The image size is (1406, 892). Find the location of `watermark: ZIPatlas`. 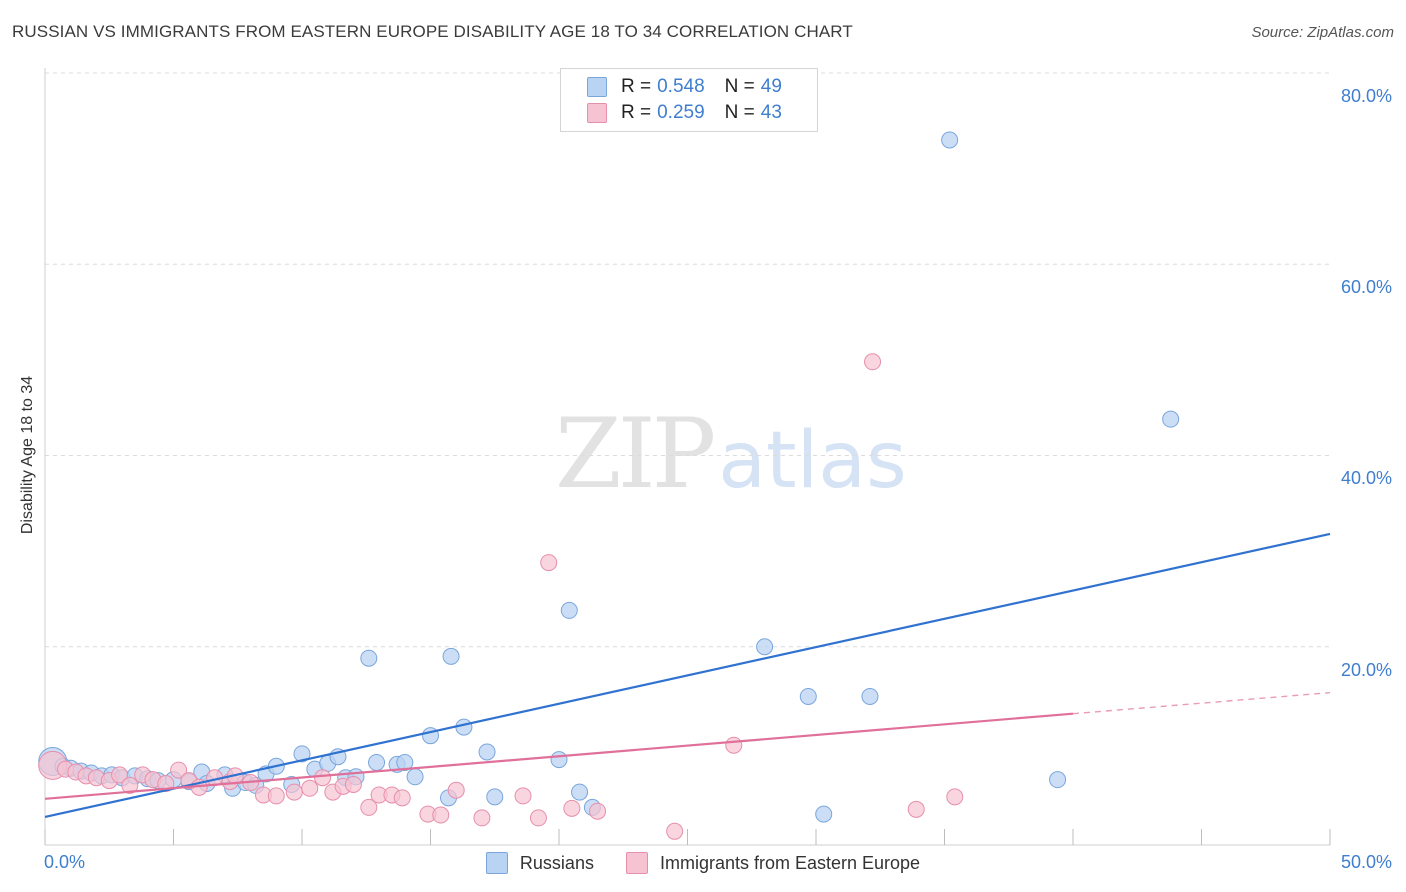

watermark: ZIPatlas is located at coordinates (731, 454).